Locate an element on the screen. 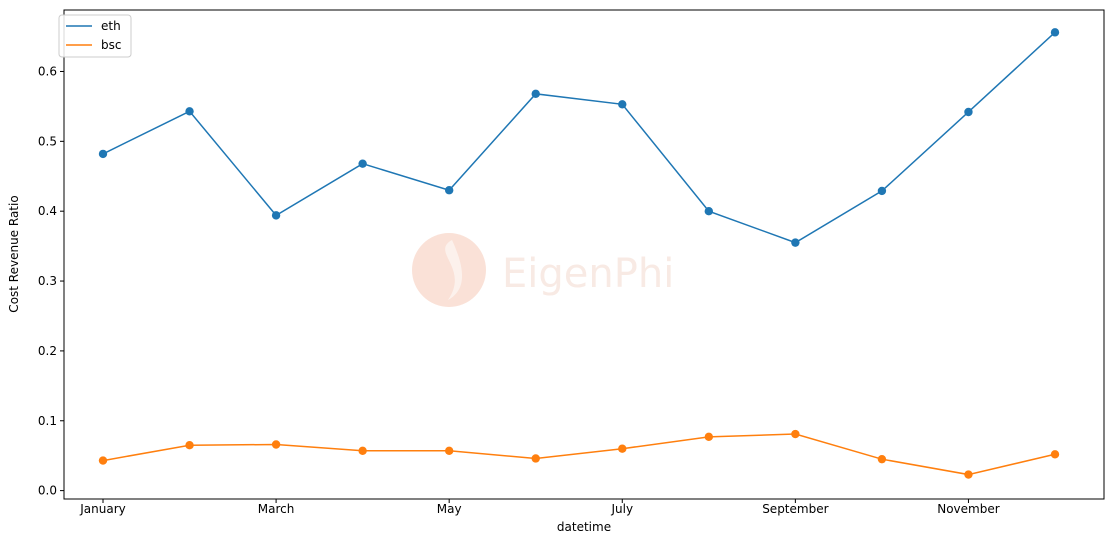  series-bsc is located at coordinates (579, 454).